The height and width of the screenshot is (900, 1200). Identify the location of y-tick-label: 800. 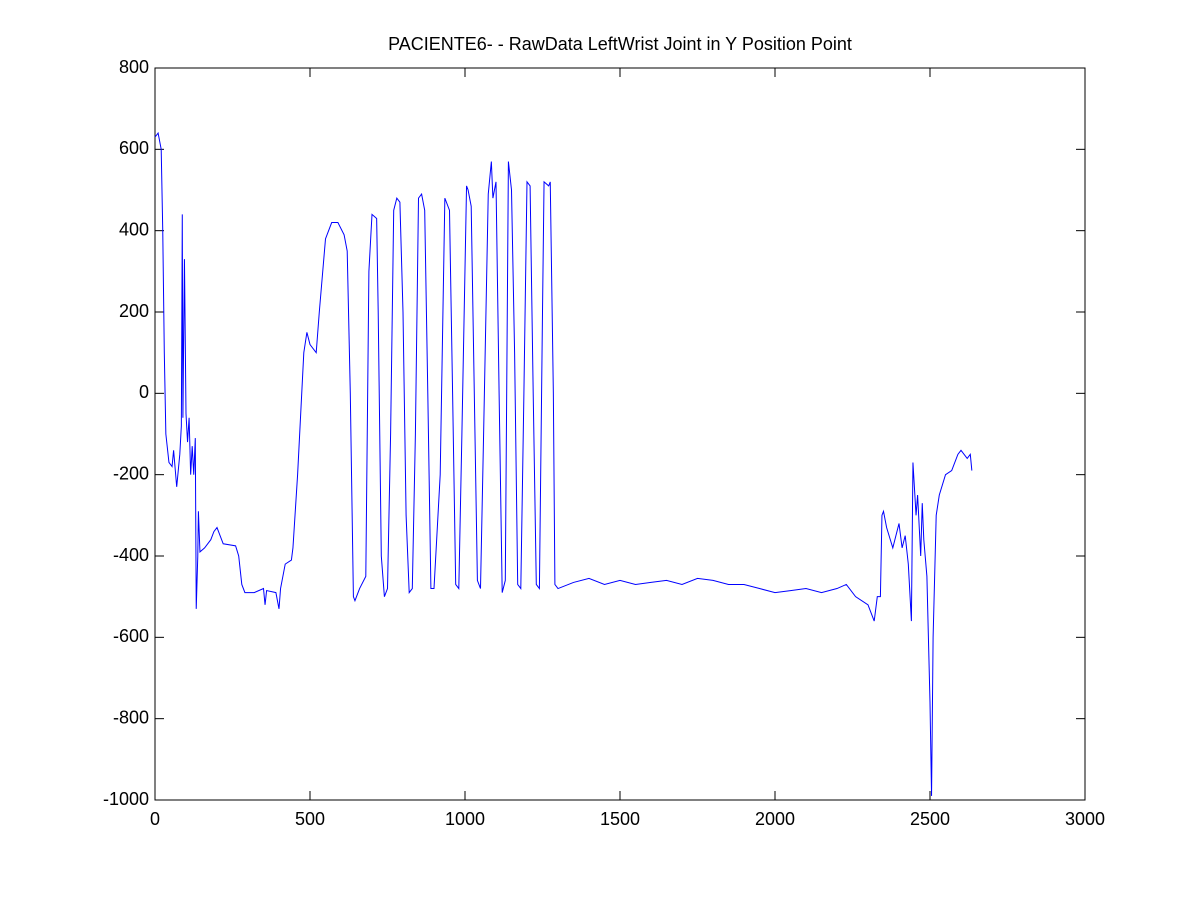
(134, 67).